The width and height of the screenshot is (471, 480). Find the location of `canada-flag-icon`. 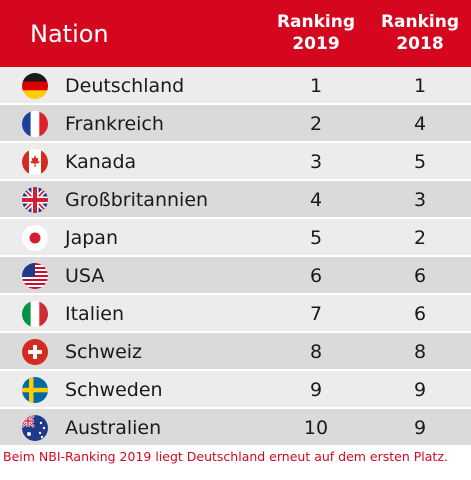

canada-flag-icon is located at coordinates (35, 162).